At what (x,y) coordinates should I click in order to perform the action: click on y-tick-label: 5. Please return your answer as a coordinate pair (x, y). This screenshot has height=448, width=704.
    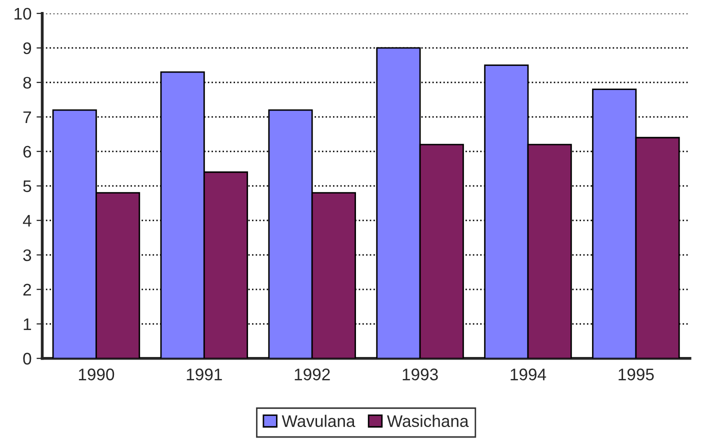
    Looking at the image, I should click on (27, 186).